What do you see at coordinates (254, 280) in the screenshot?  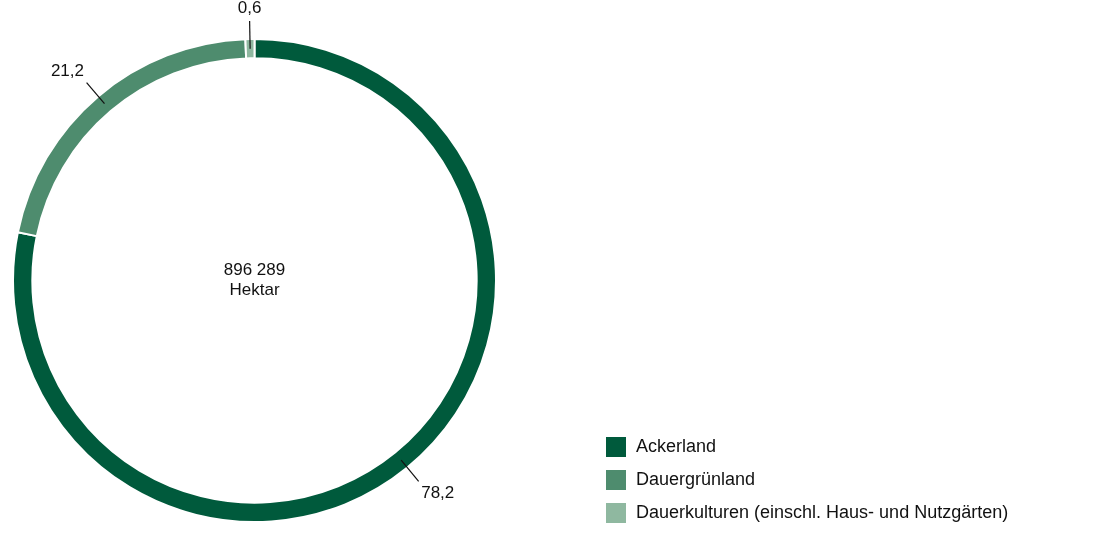 I see `text: 896 289 Hektar` at bounding box center [254, 280].